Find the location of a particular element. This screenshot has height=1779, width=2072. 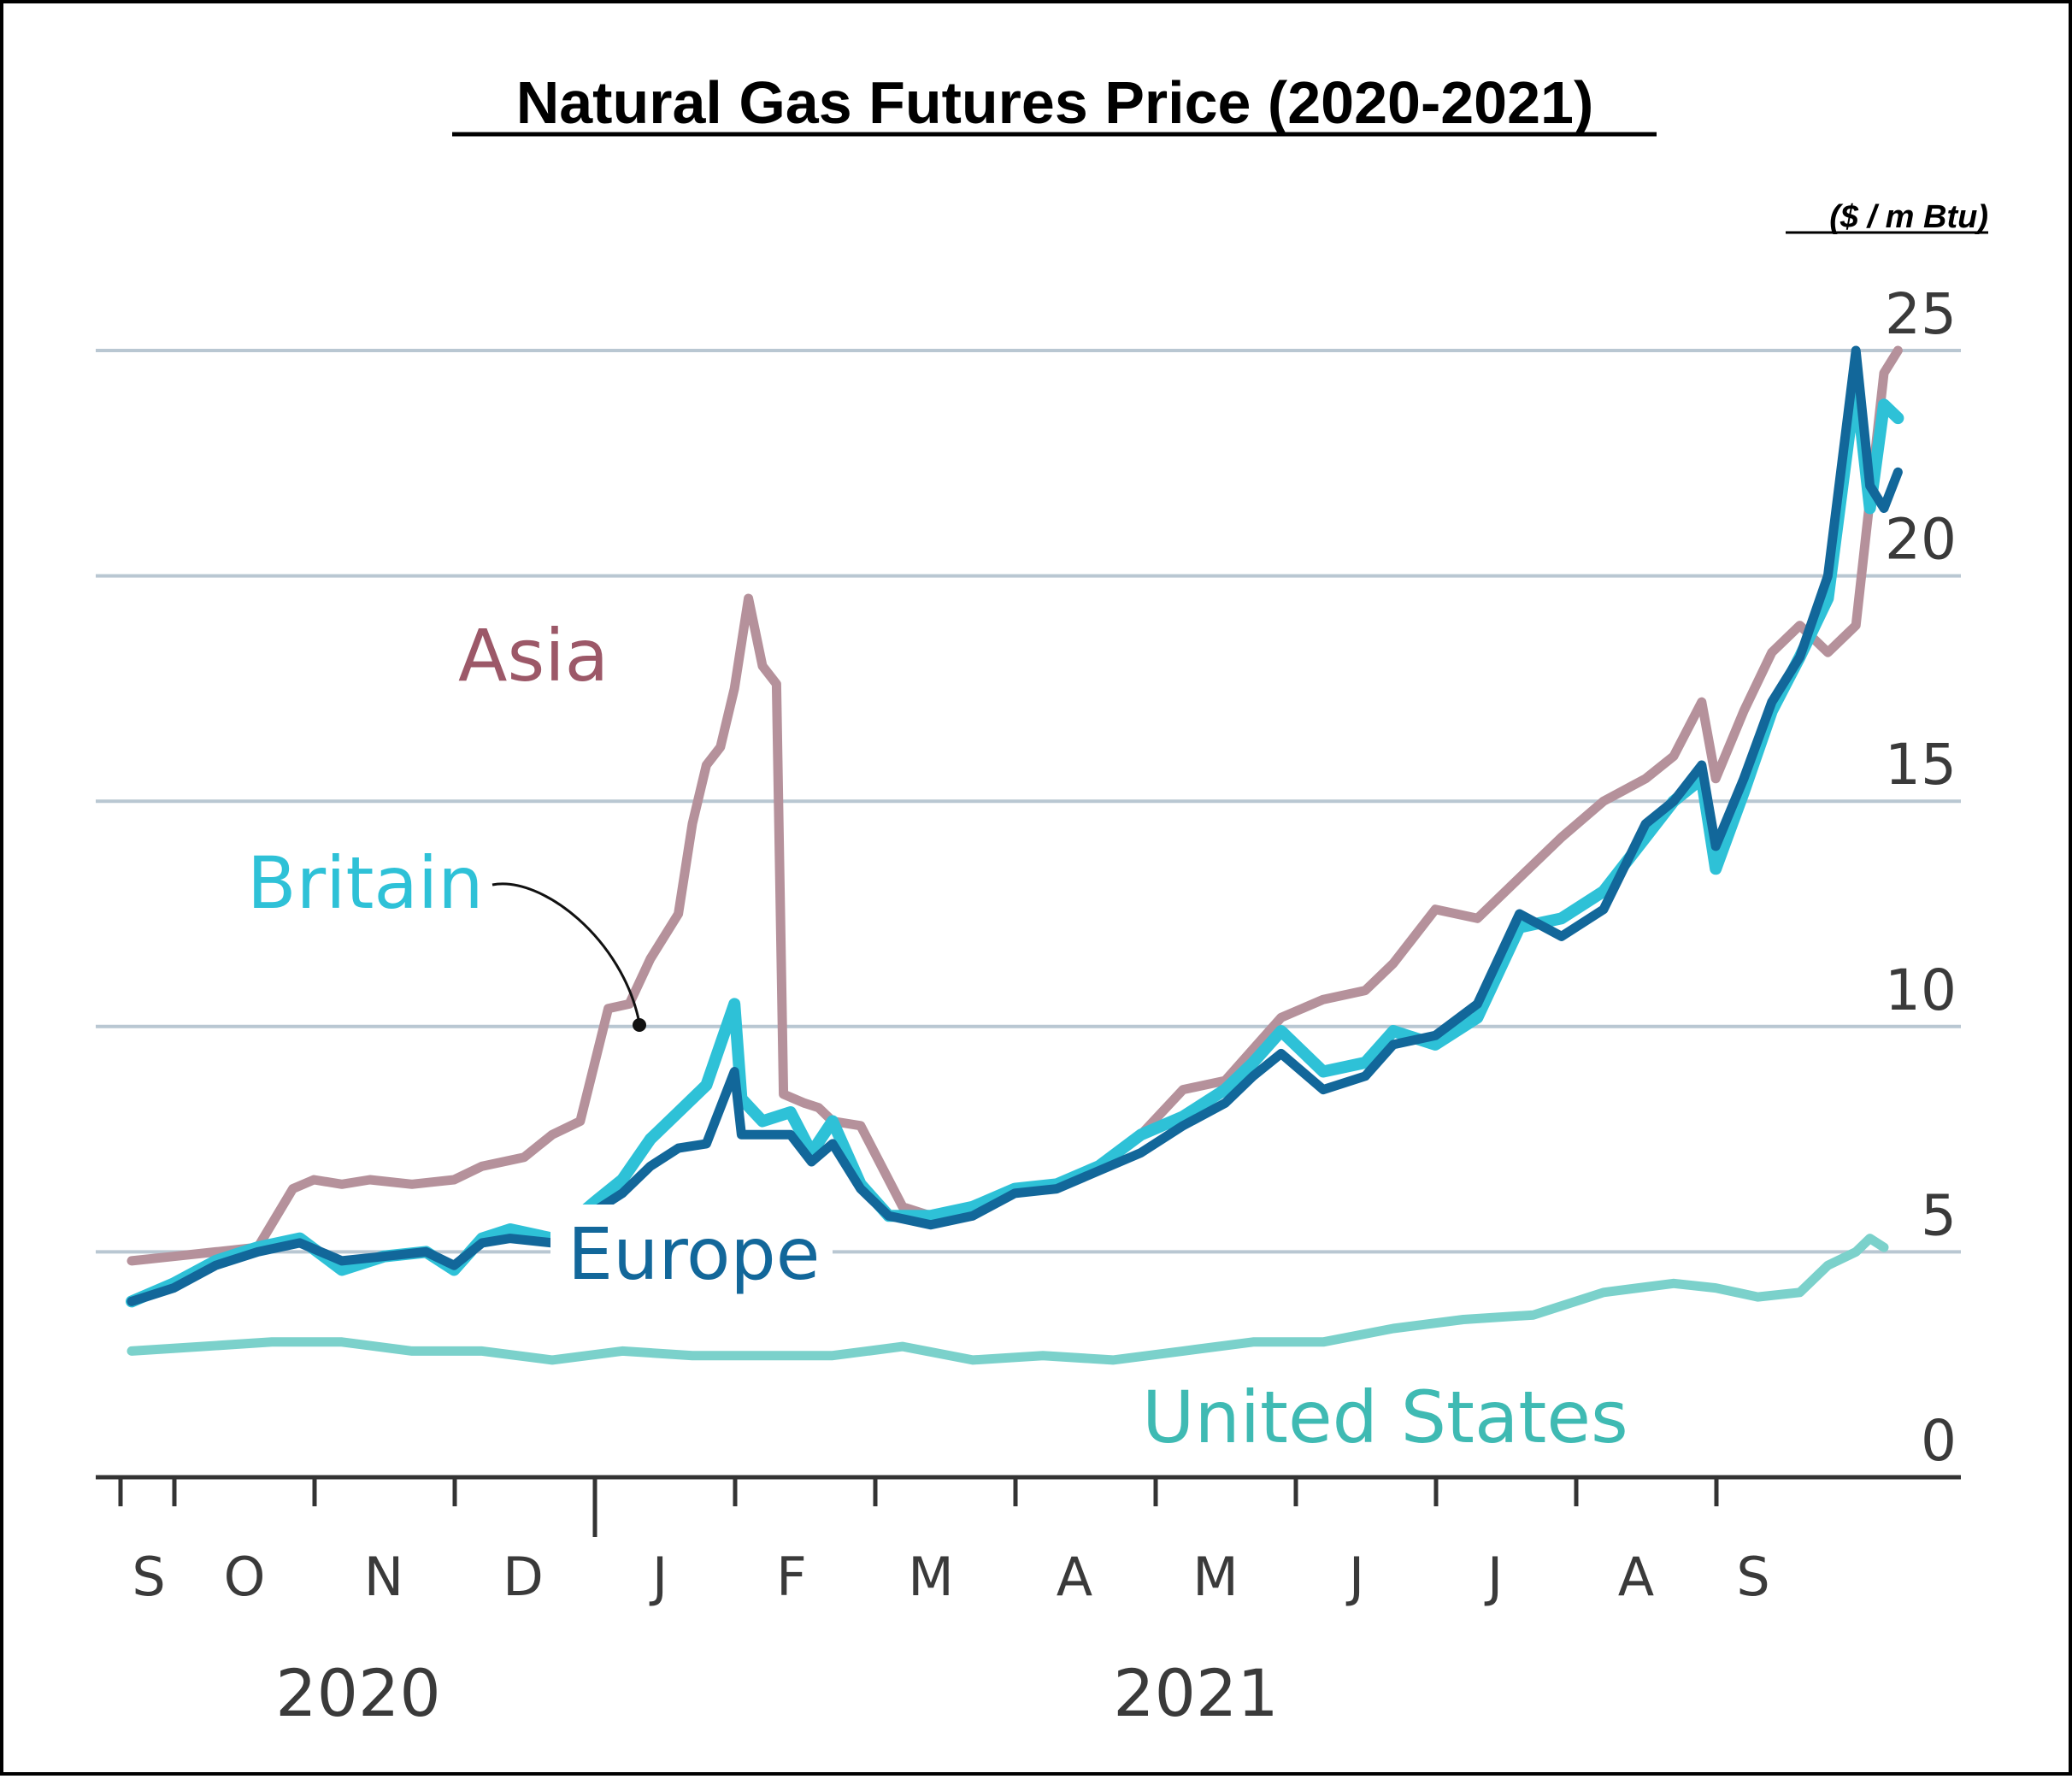

britain-annotation-dot is located at coordinates (640, 1025).